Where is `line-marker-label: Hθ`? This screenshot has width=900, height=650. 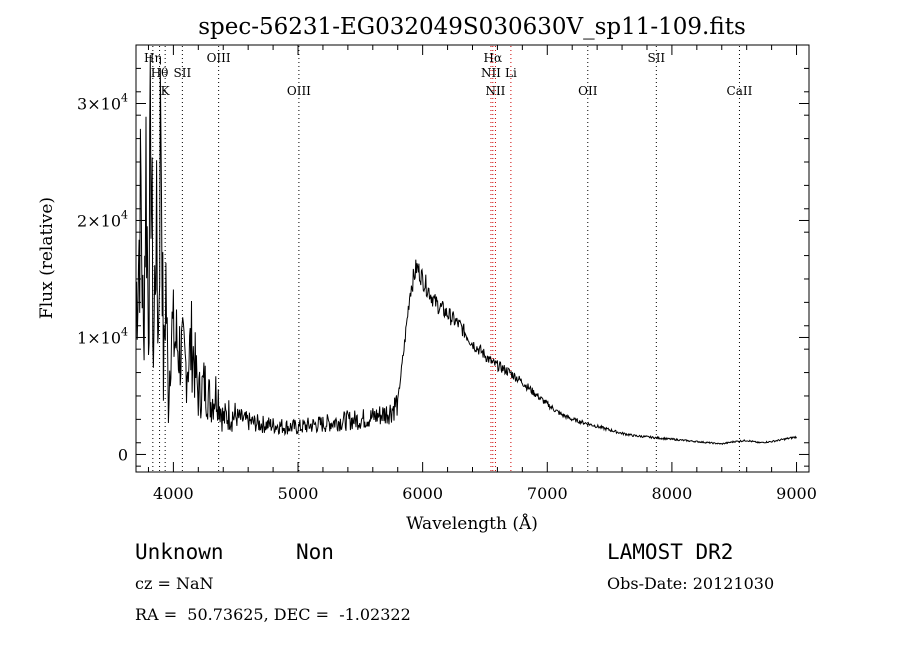
line-marker-label: Hθ is located at coordinates (160, 73).